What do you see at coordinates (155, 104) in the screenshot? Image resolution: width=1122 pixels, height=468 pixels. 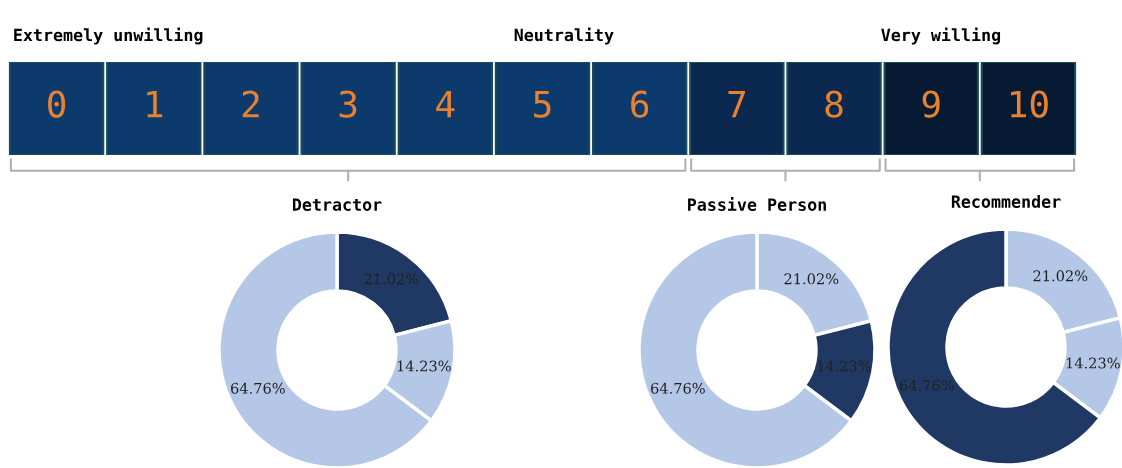 I see `x-tick-label: 1` at bounding box center [155, 104].